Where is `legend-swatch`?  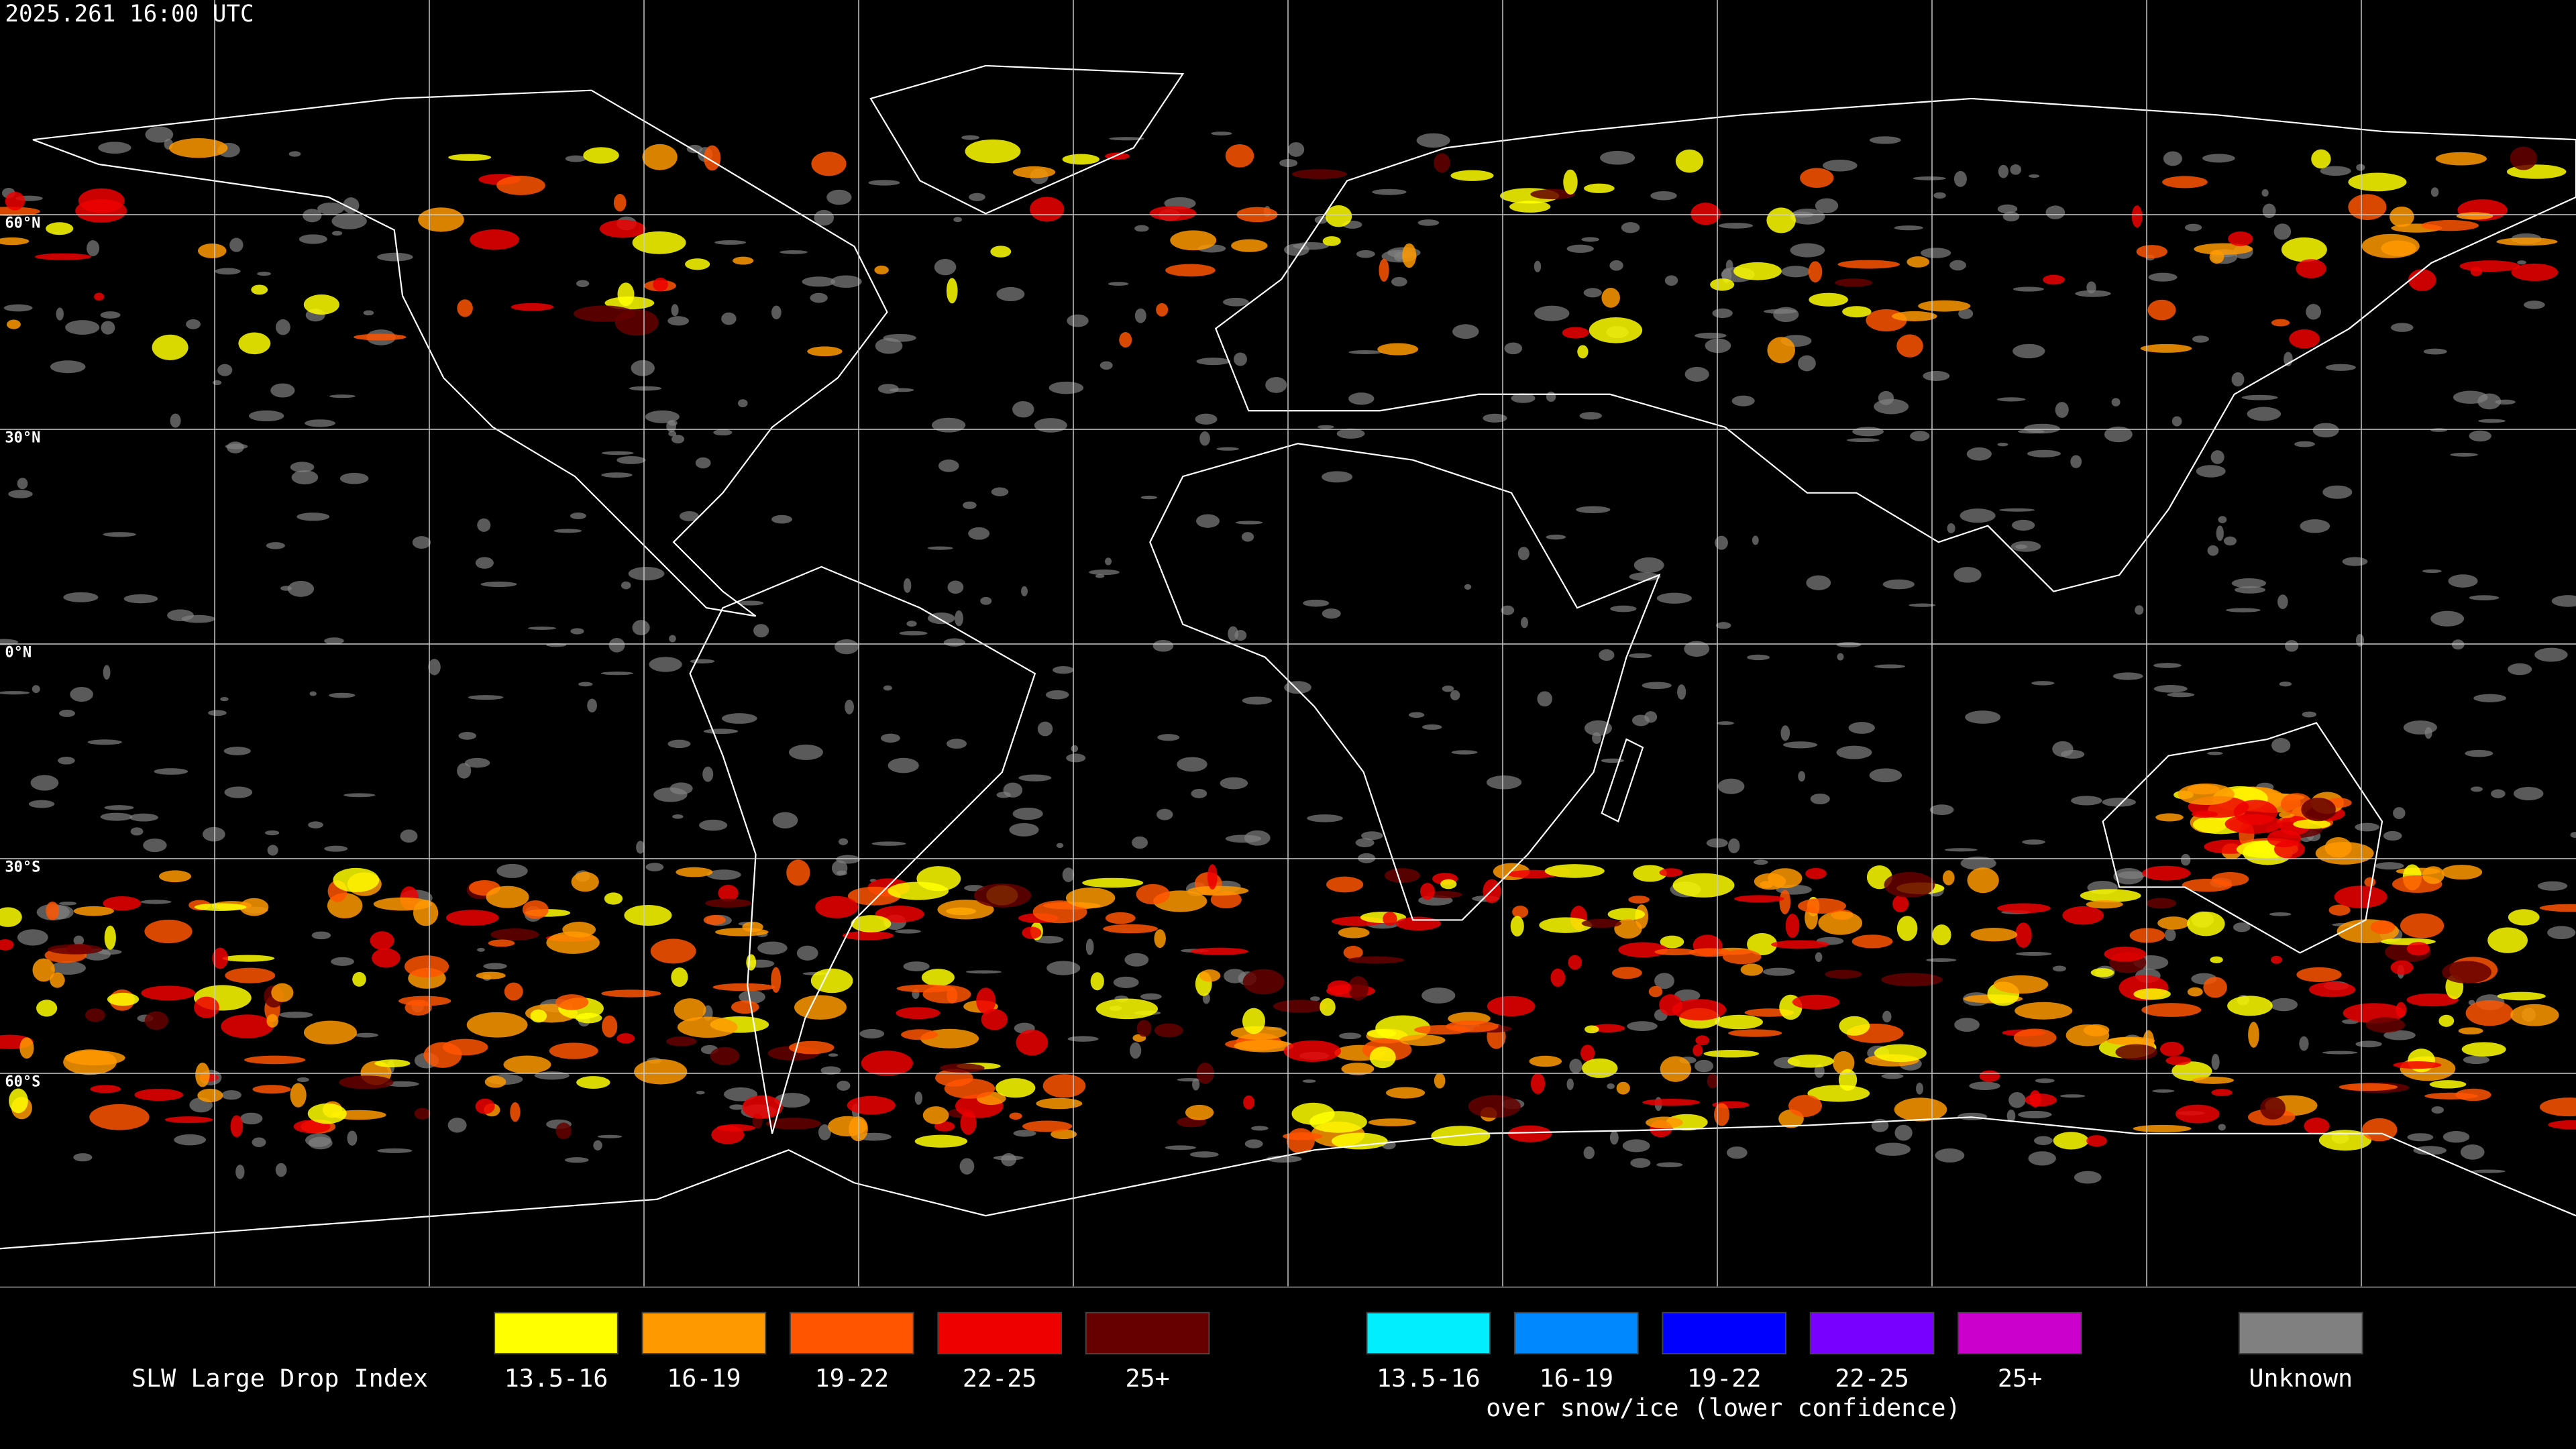 legend-swatch is located at coordinates (1724, 1332).